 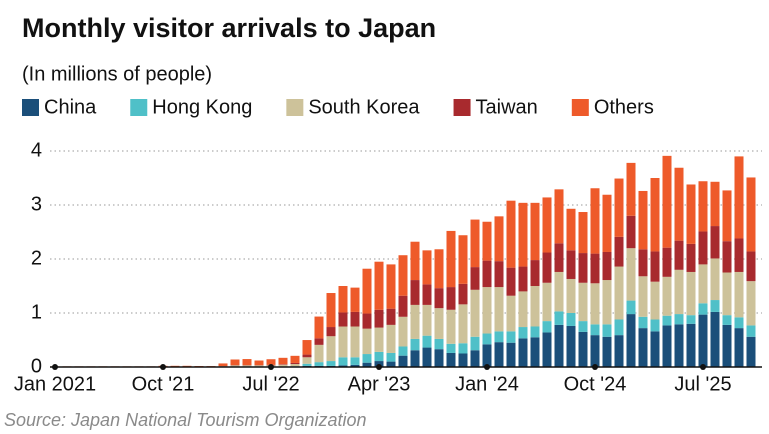 What do you see at coordinates (702, 384) in the screenshot?
I see `x-tick-label: Jul '25` at bounding box center [702, 384].